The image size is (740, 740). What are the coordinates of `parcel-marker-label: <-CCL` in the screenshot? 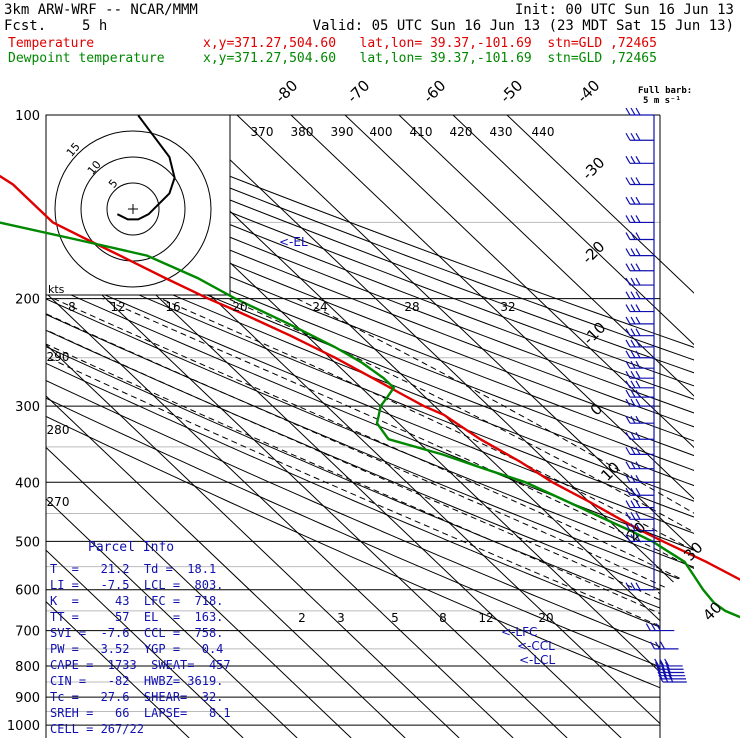 It's located at (536, 646).